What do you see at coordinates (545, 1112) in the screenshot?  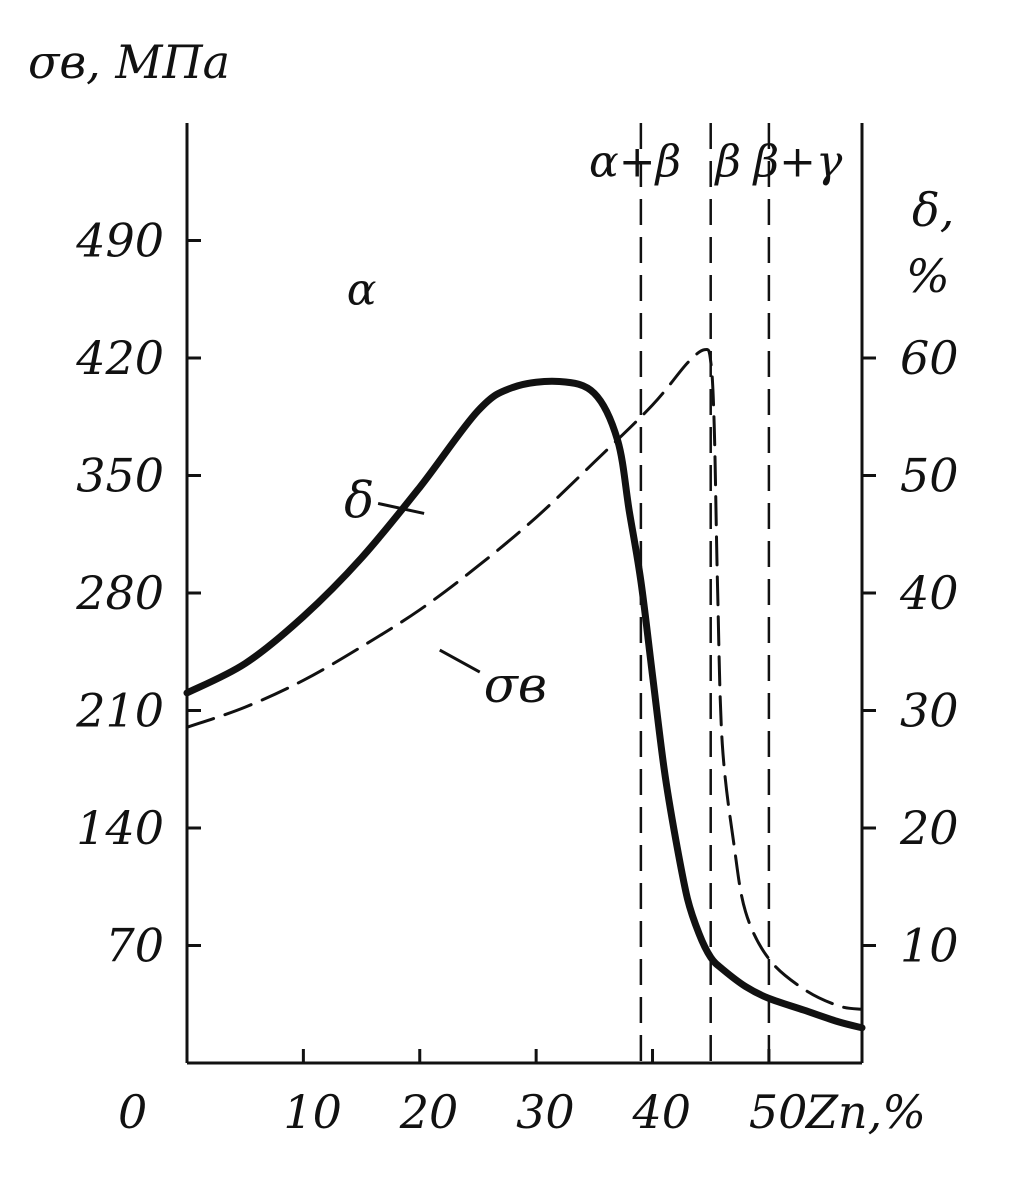 I see `x-tick-label: 30` at bounding box center [545, 1112].